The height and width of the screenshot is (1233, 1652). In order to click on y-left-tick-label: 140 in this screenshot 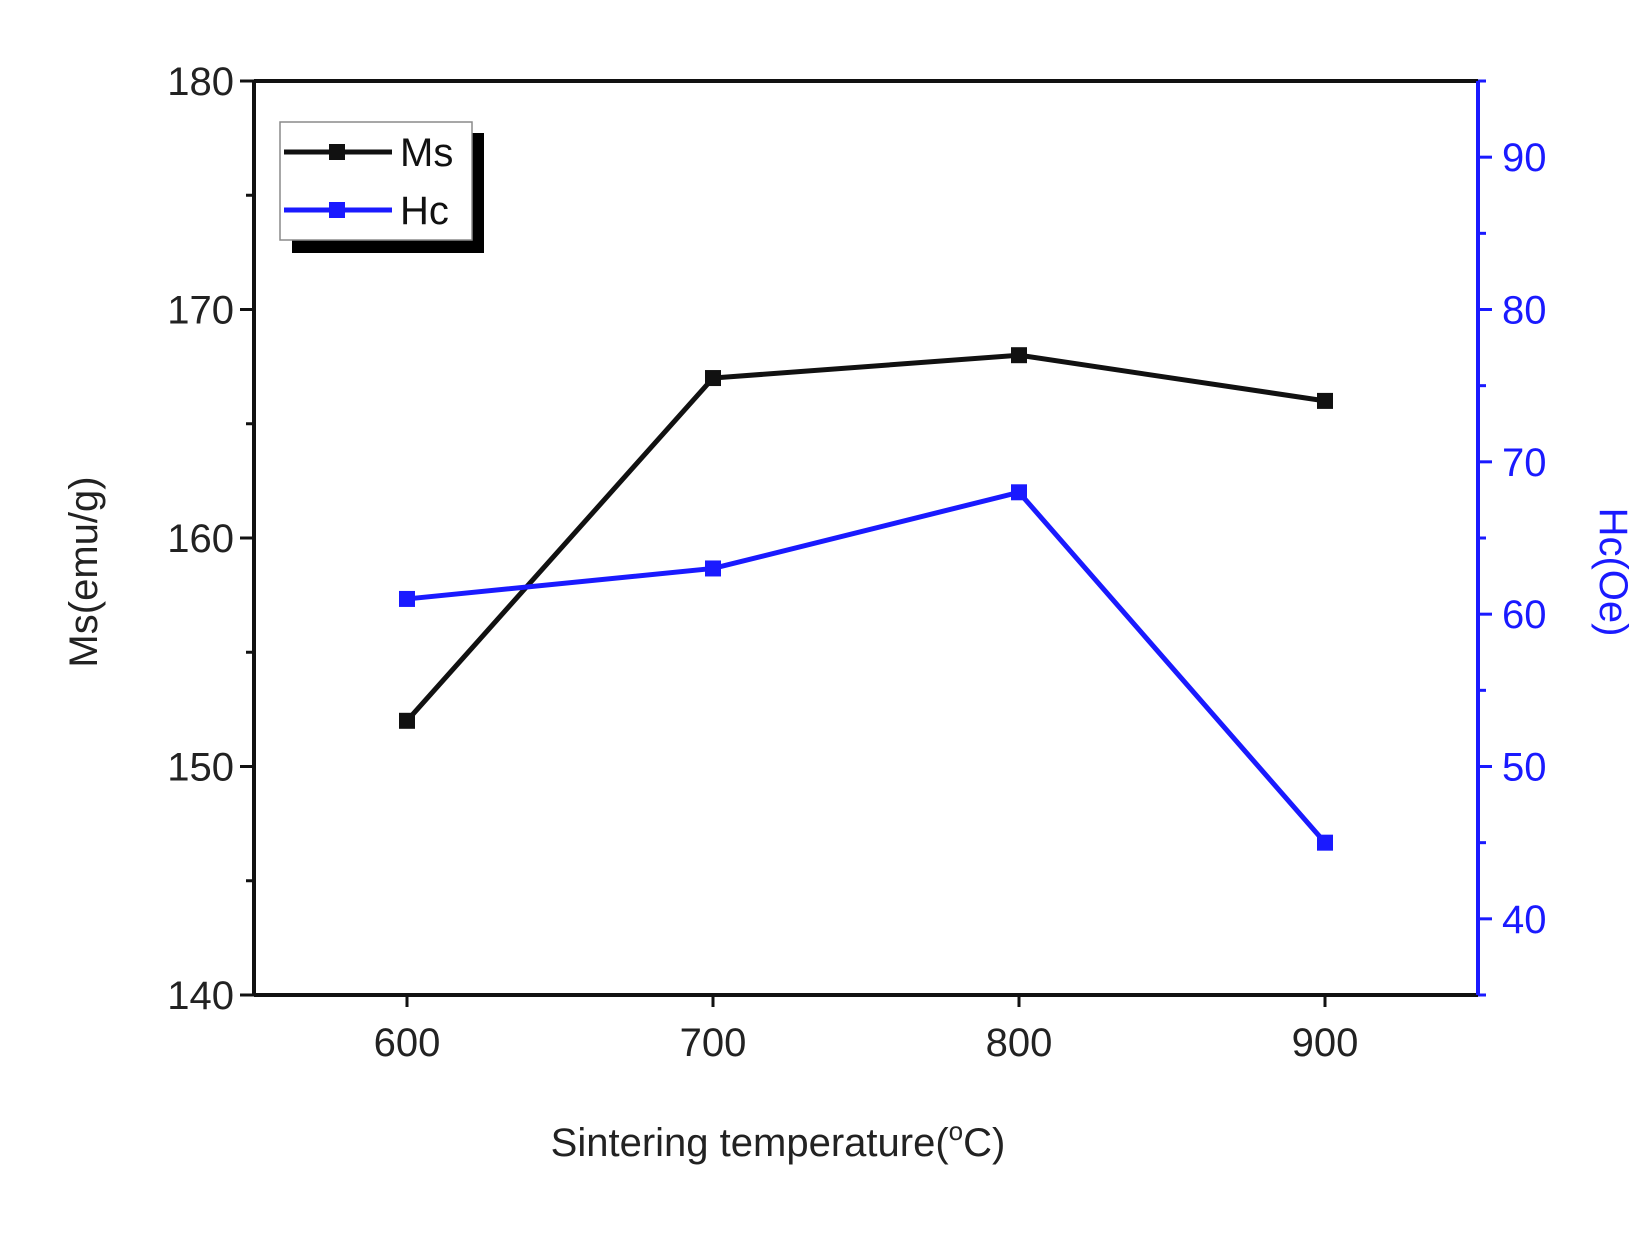, I will do `click(200, 996)`.